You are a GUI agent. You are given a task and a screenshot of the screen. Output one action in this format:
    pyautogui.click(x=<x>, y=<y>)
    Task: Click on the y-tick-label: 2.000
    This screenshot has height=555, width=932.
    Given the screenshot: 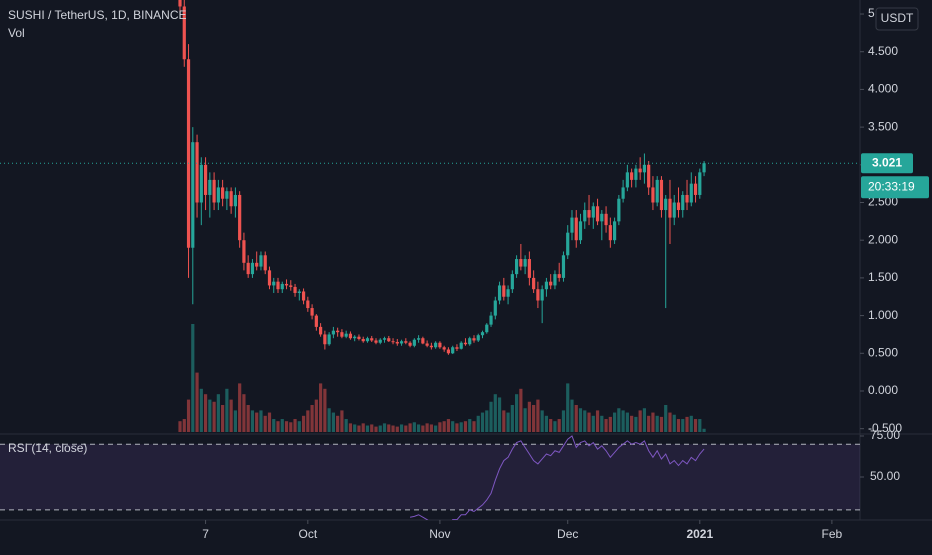 What is the action you would take?
    pyautogui.click(x=883, y=239)
    